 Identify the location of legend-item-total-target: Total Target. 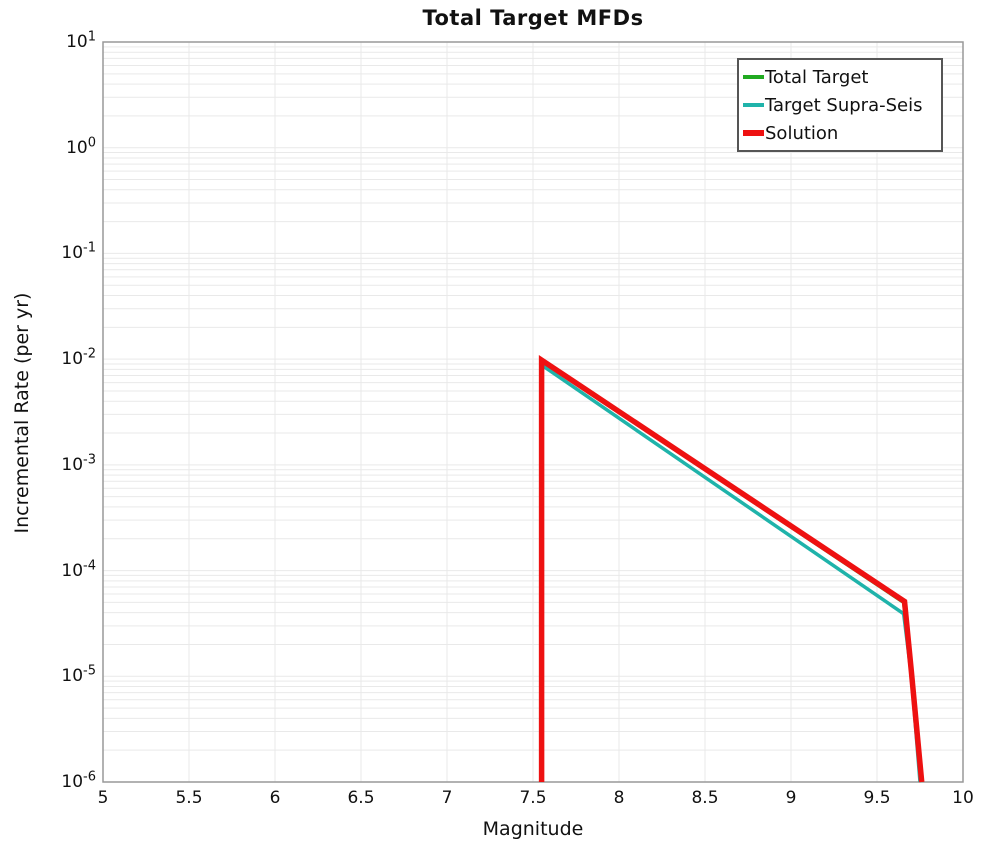
(840, 77).